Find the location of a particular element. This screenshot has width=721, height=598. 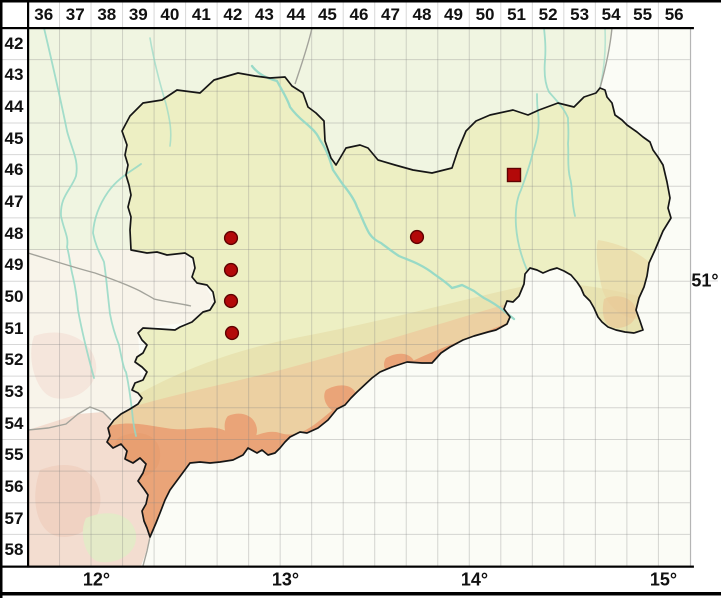

river-weisse-elster is located at coordinates (69, 203).